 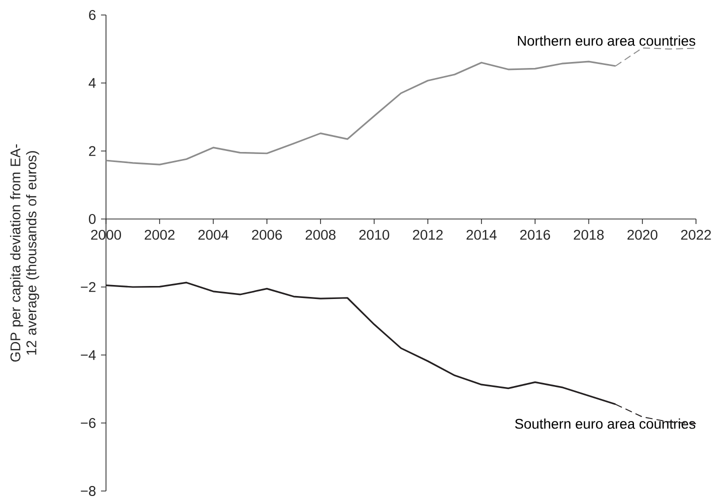 What do you see at coordinates (535, 235) in the screenshot?
I see `x-tick-label: 2016` at bounding box center [535, 235].